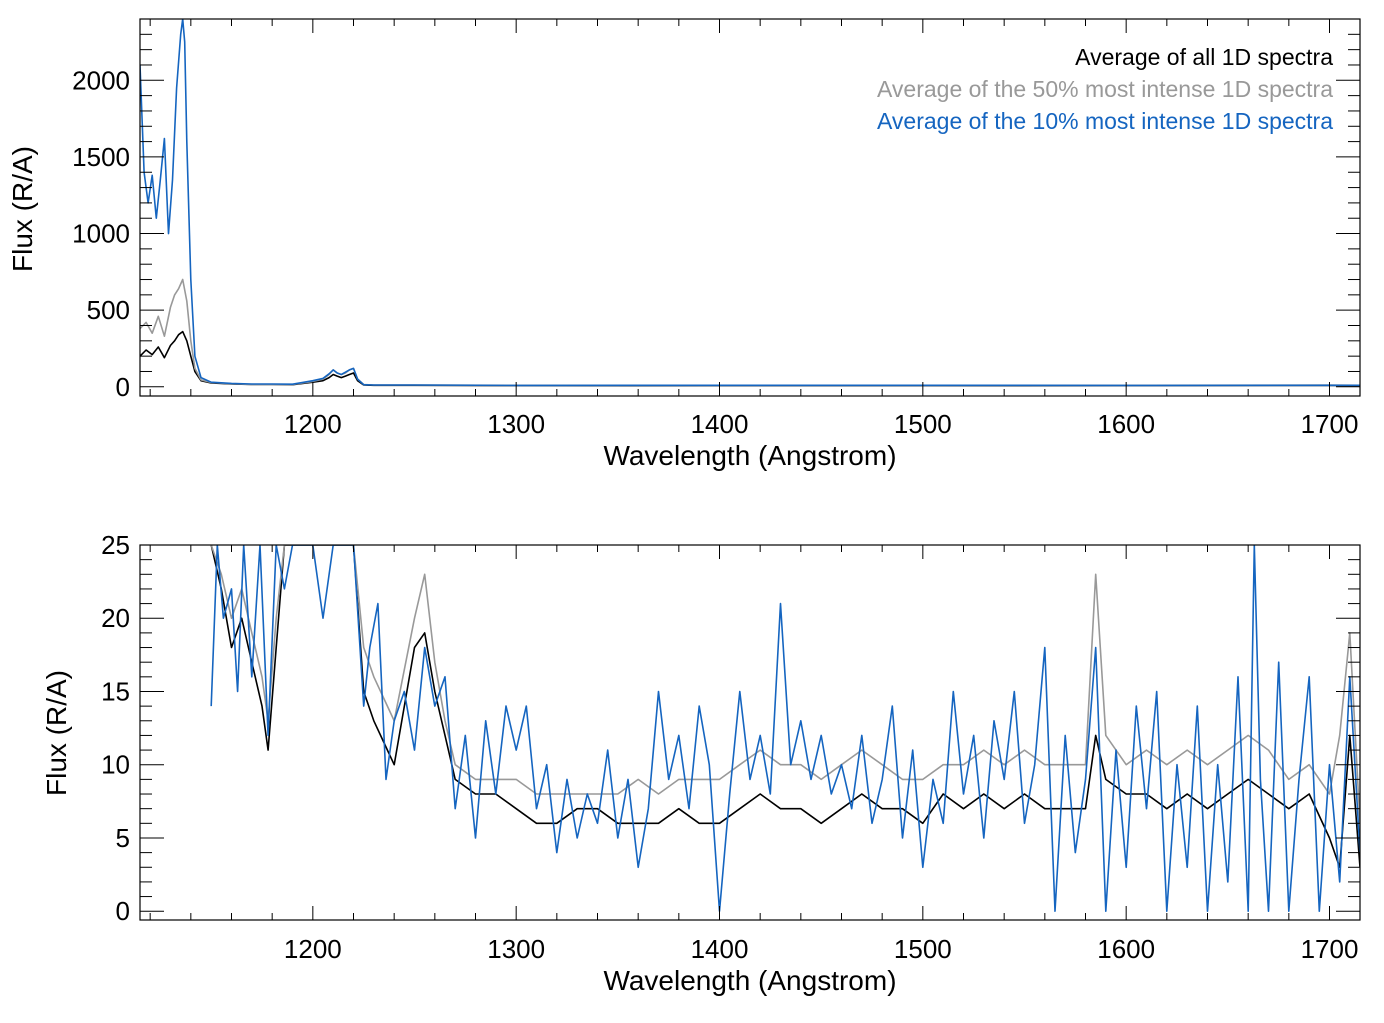 The image size is (1384, 1023). What do you see at coordinates (115, 691) in the screenshot?
I see `y-tick-label: 15` at bounding box center [115, 691].